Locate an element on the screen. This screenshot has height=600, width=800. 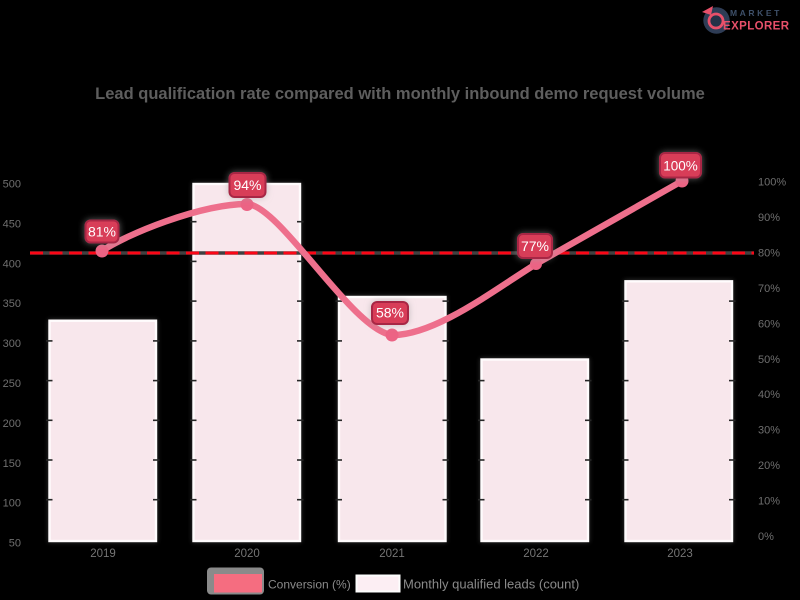
svg-text: 350 is located at coordinates (12, 304).